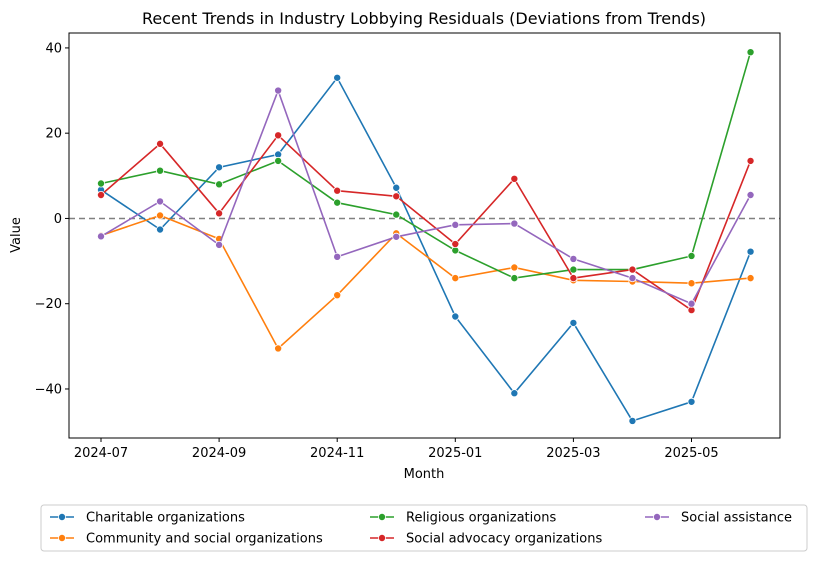 The image size is (816, 561). I want to click on y-tick-label: 0, so click(58, 219).